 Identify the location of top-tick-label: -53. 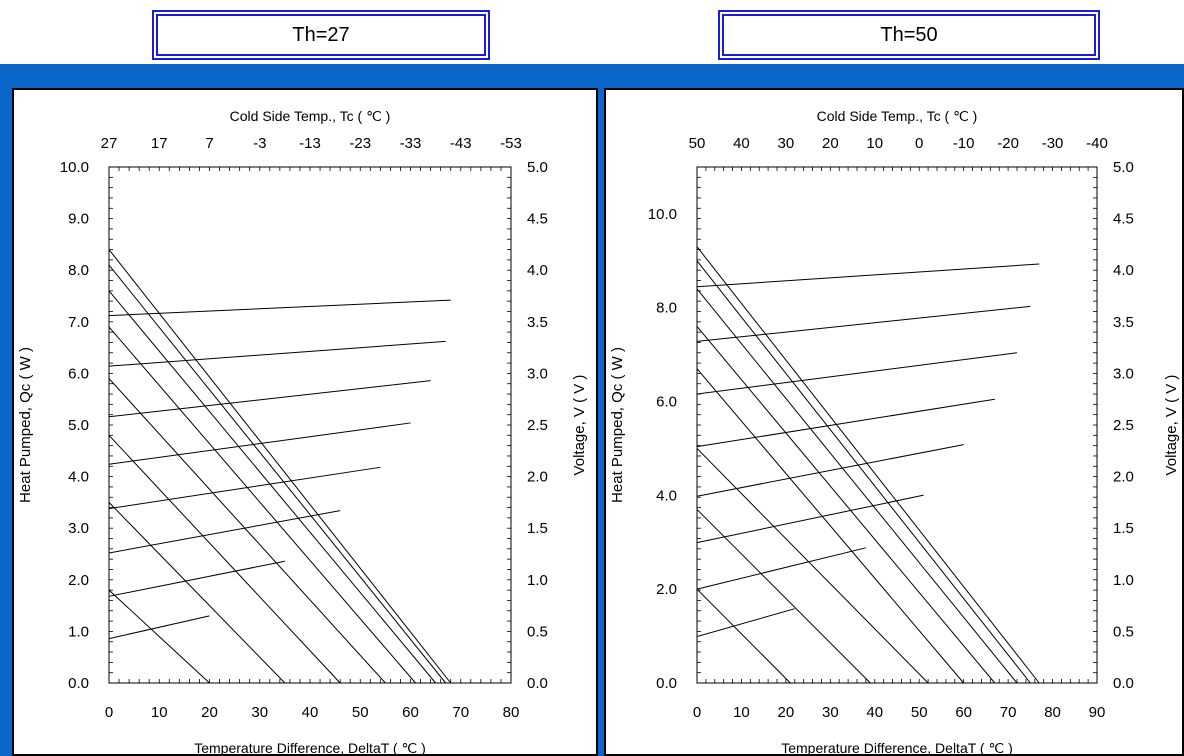
(511, 143).